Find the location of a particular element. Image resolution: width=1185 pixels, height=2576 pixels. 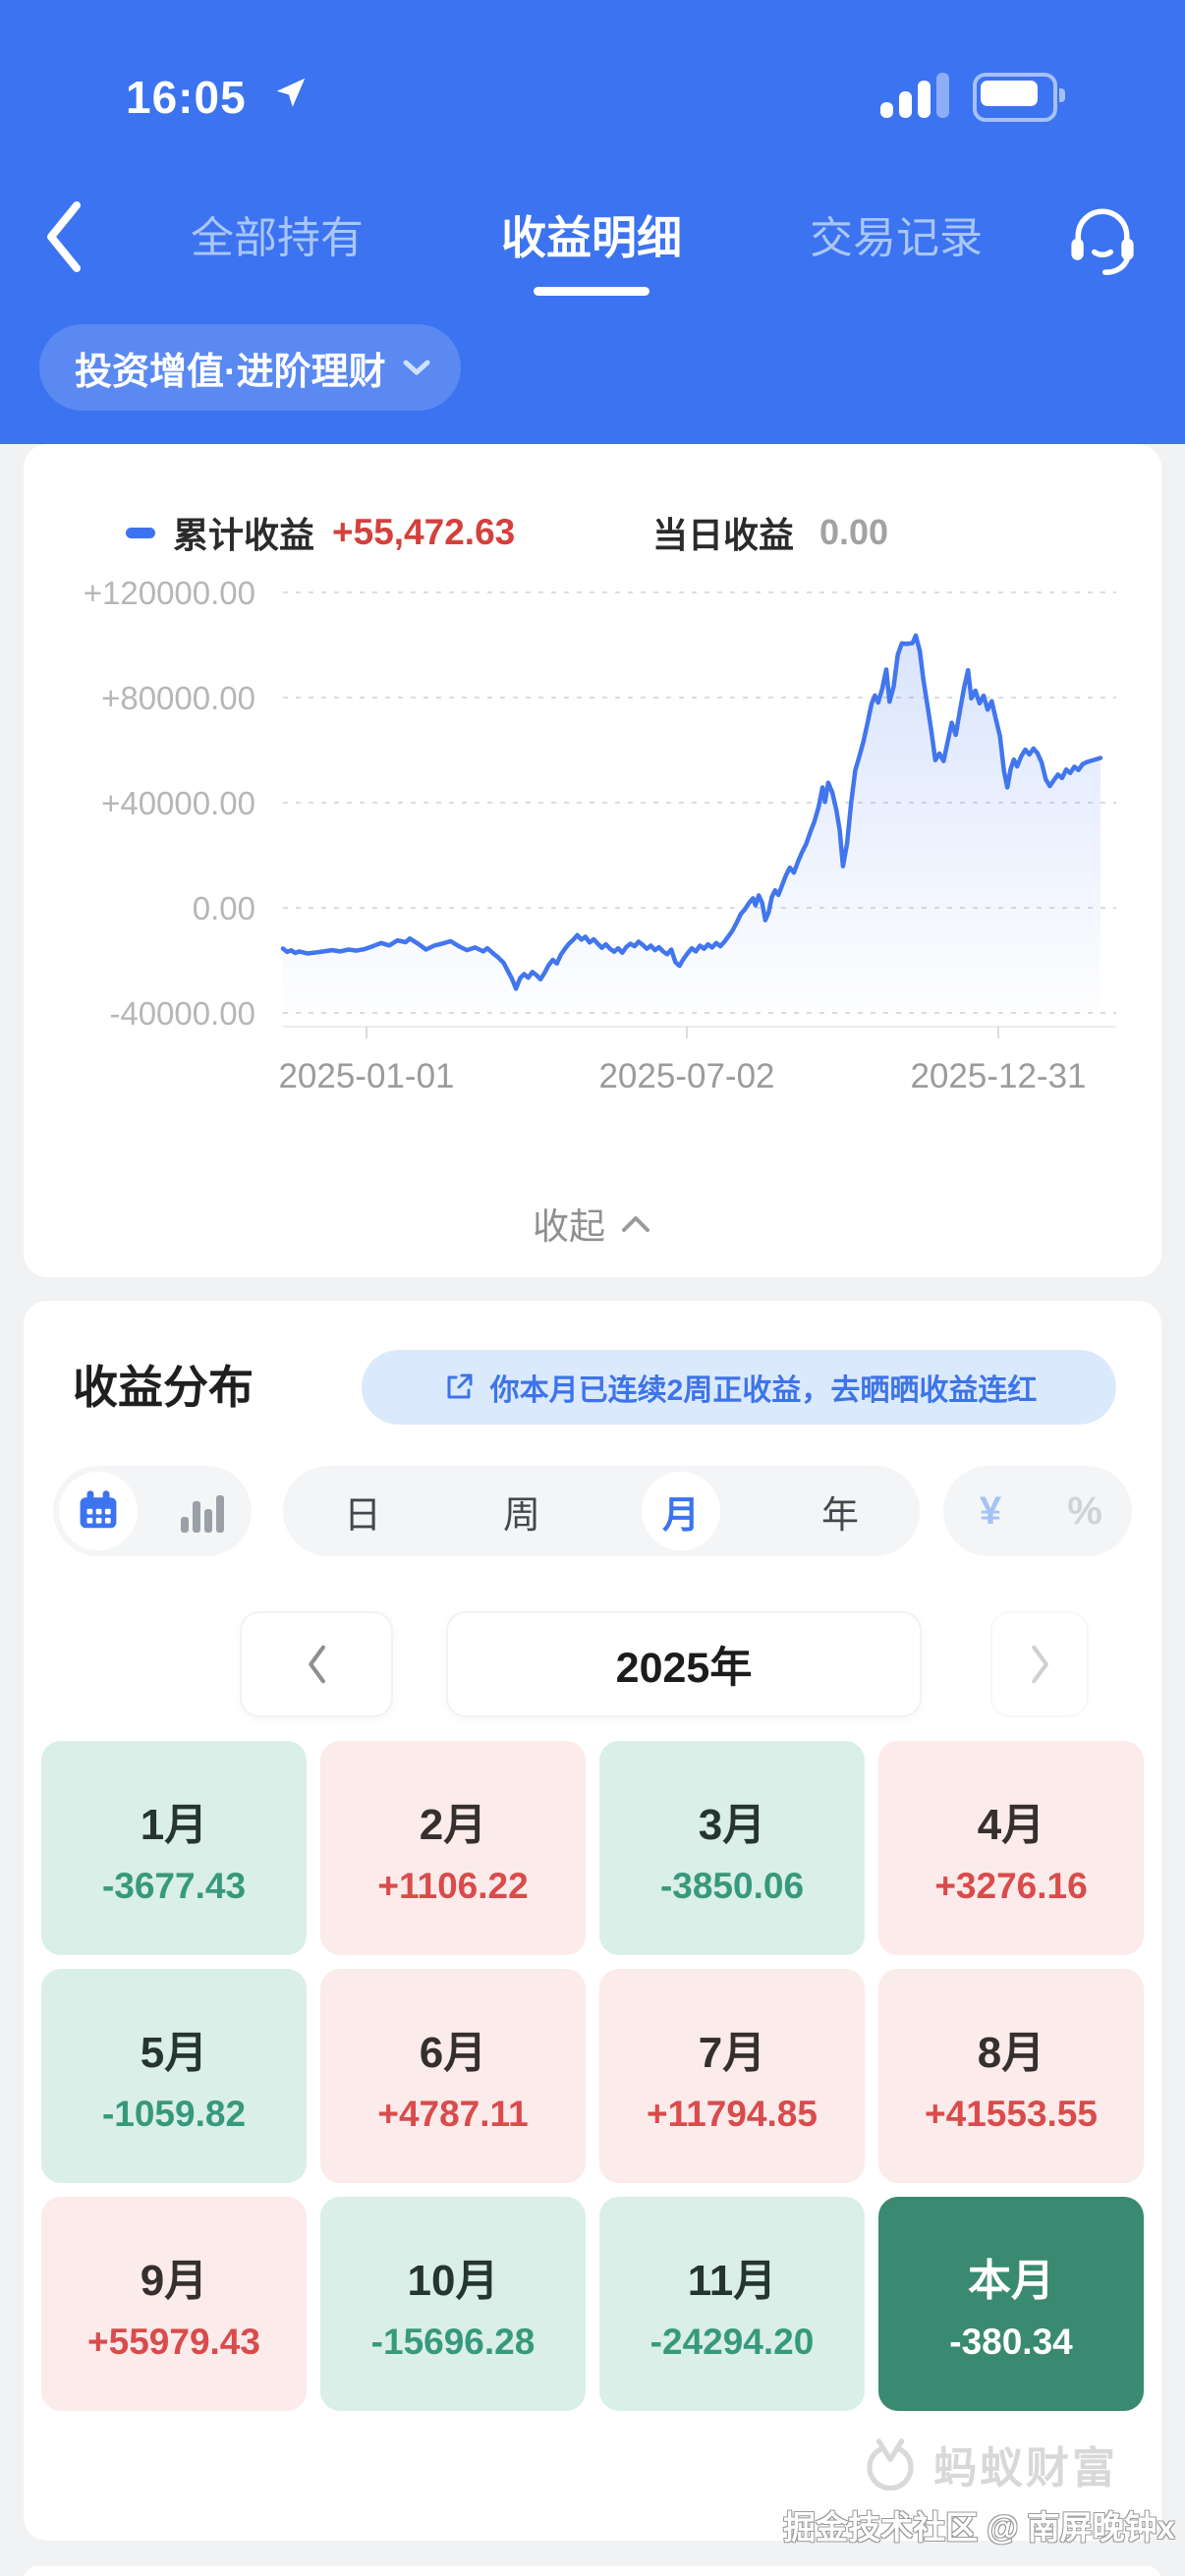

month-cell: 3月 -3850.06 is located at coordinates (732, 1848).